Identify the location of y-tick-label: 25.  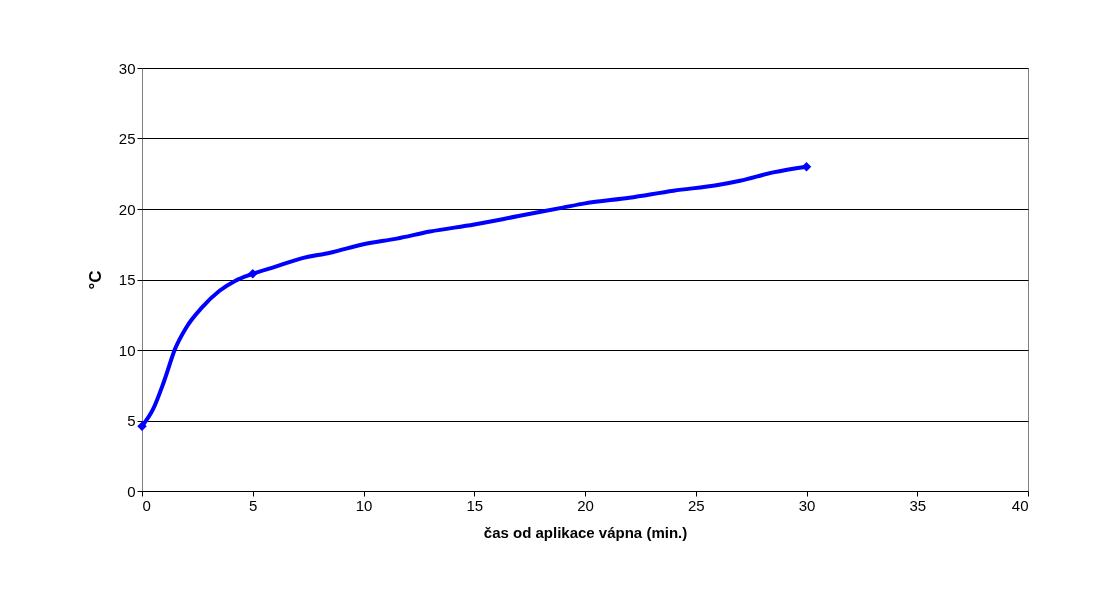
(127, 138).